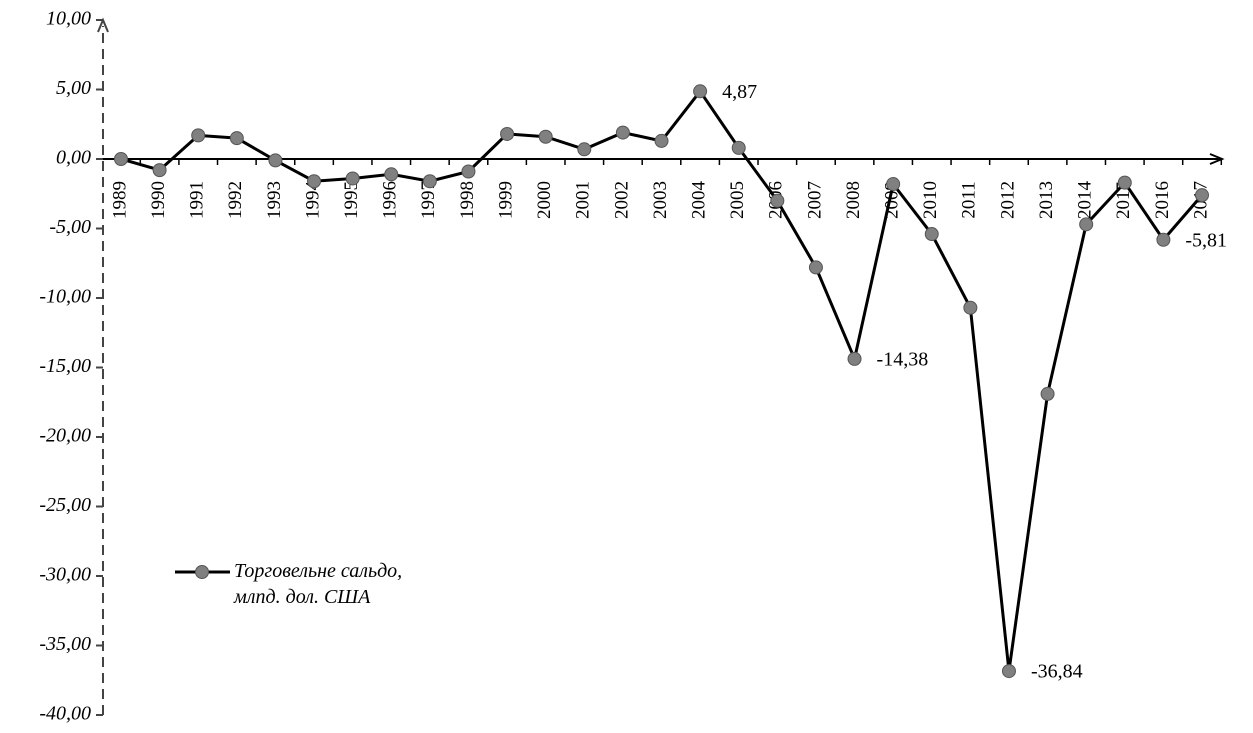 The height and width of the screenshot is (733, 1253). What do you see at coordinates (318, 584) in the screenshot?
I see `legend-label: Торговельне сальдо, млпд. дол. США` at bounding box center [318, 584].